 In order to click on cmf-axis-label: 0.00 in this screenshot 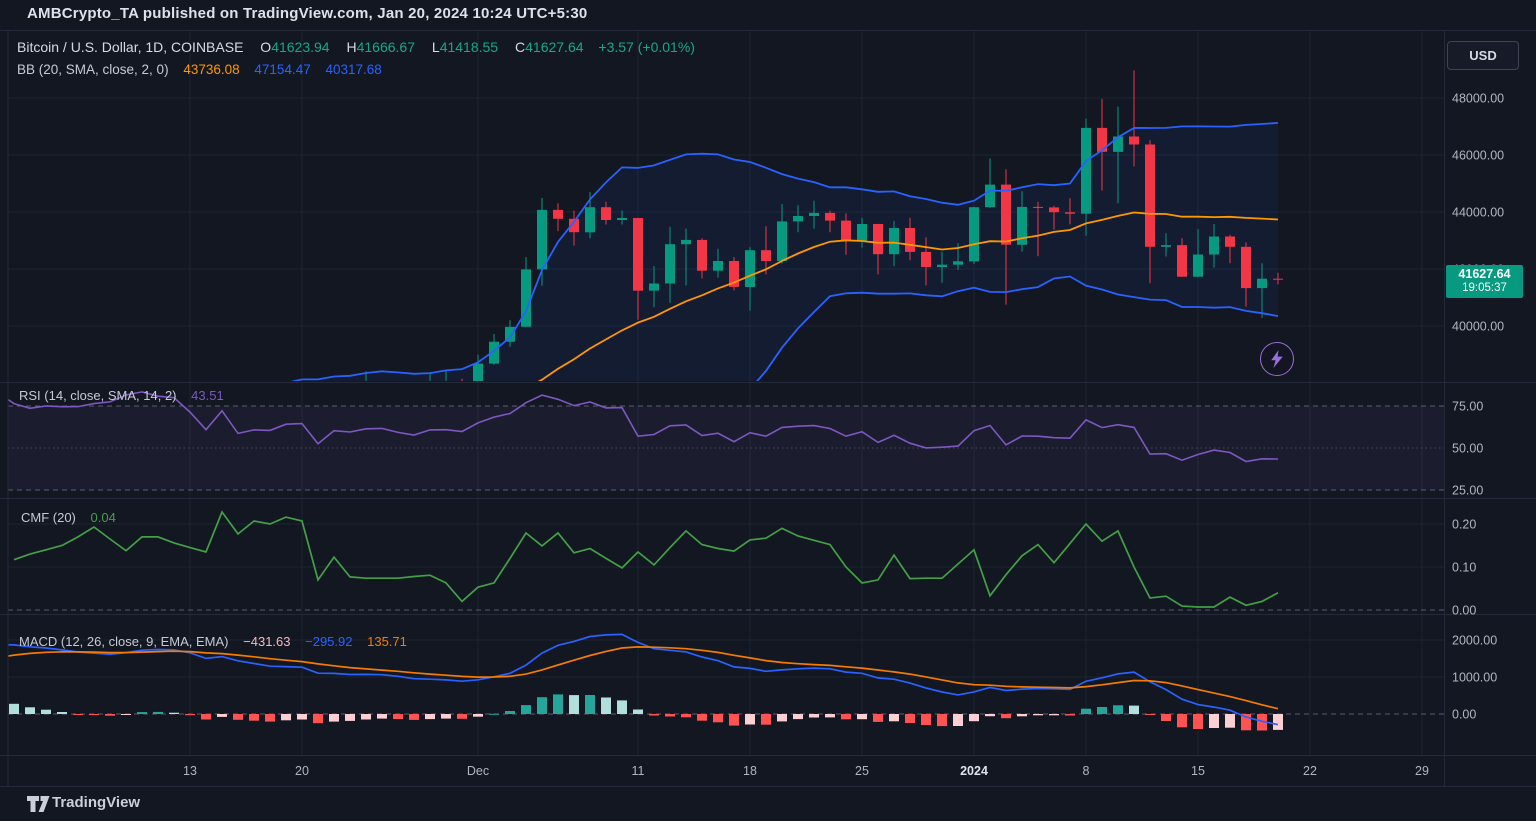, I will do `click(1464, 611)`.